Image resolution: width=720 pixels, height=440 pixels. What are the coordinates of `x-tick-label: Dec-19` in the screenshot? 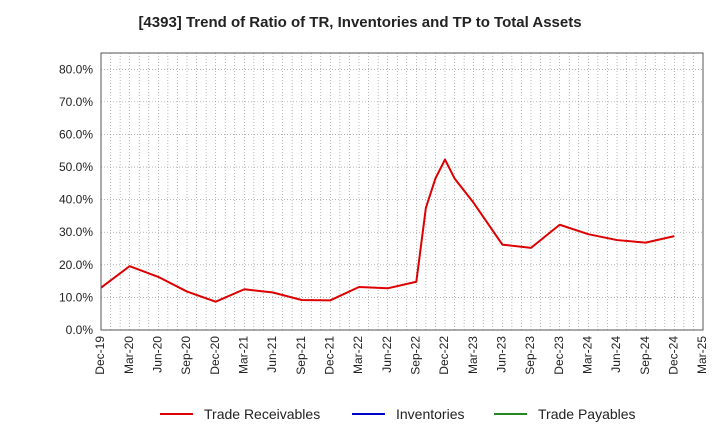 It's located at (100, 355).